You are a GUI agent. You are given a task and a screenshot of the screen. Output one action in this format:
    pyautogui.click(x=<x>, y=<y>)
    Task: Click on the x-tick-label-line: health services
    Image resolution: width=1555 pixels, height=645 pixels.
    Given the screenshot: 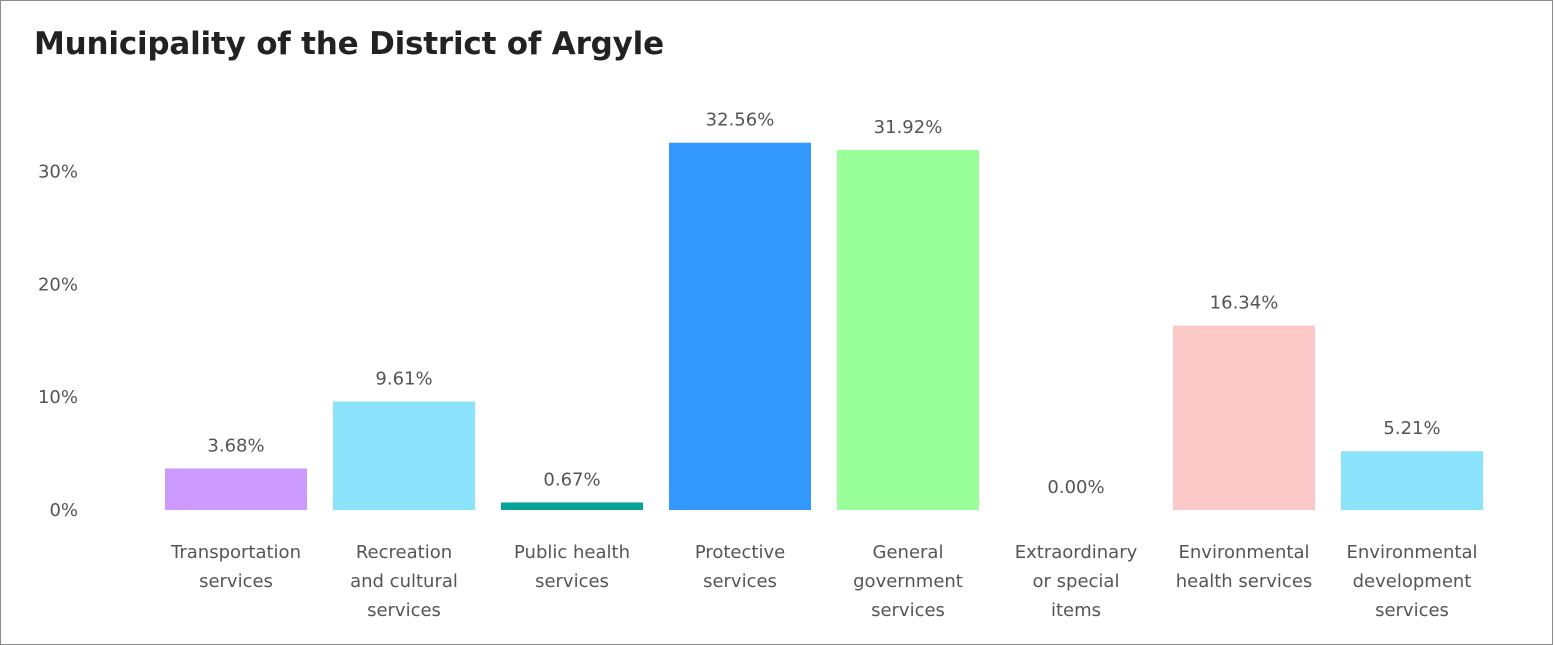 What is the action you would take?
    pyautogui.click(x=1244, y=581)
    